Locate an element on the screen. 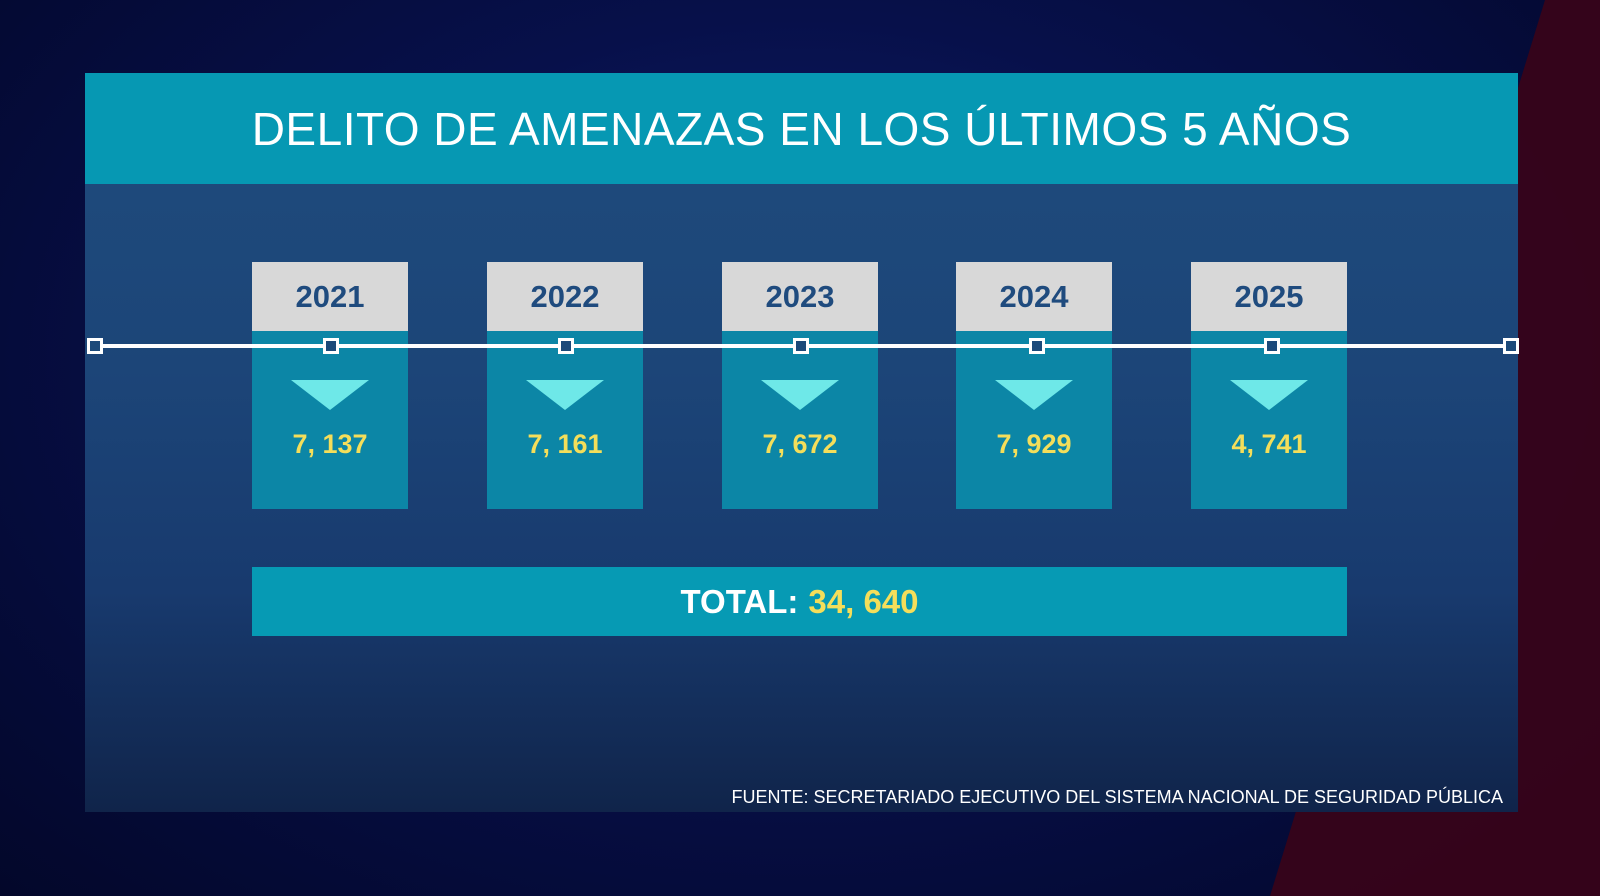 The image size is (1600, 896). year-label: 2021 is located at coordinates (330, 296).